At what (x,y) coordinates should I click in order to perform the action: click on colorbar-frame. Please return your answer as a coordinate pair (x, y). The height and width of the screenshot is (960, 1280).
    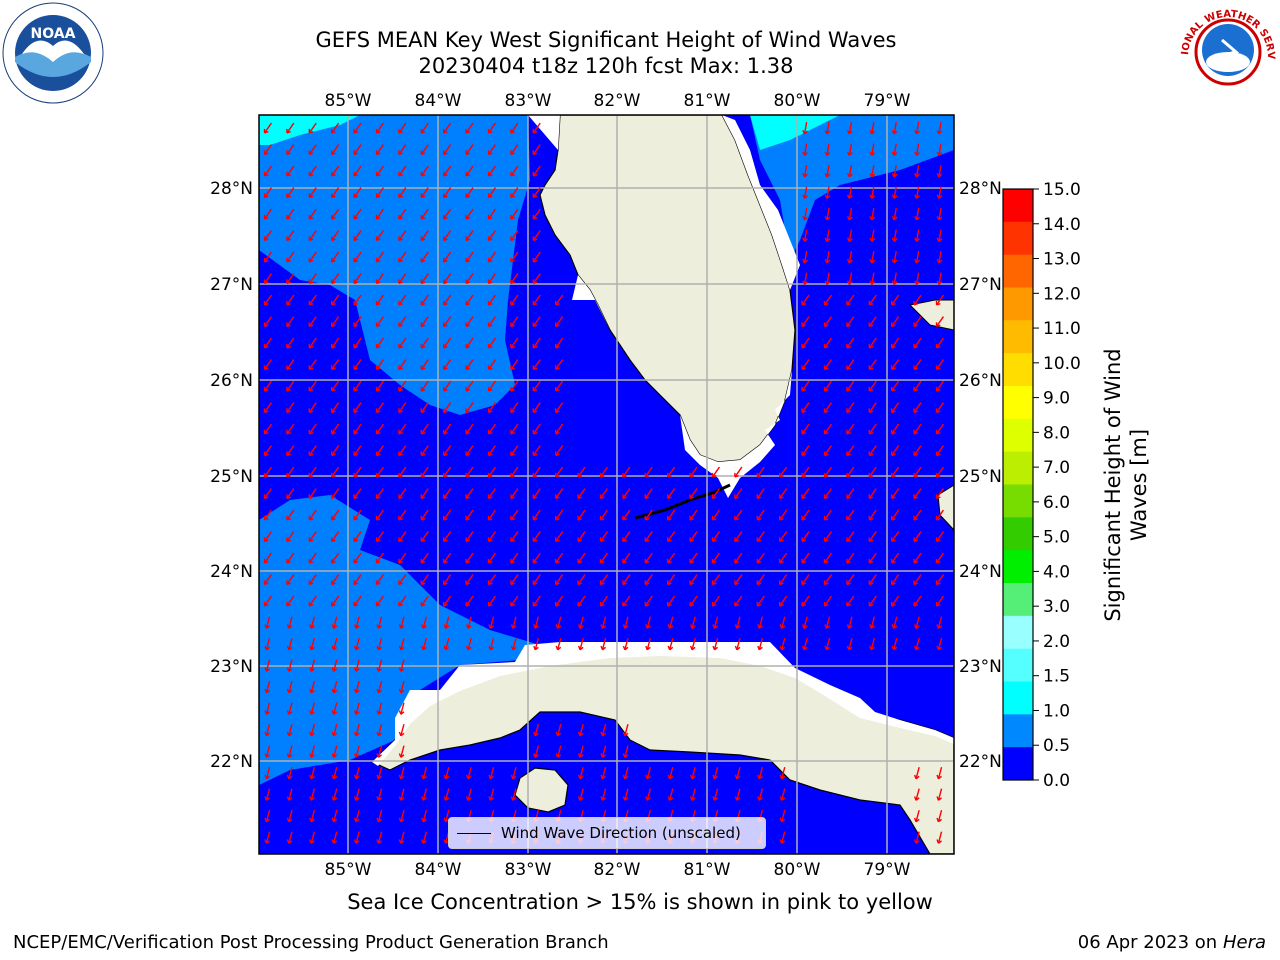
    Looking at the image, I should click on (1018, 484).